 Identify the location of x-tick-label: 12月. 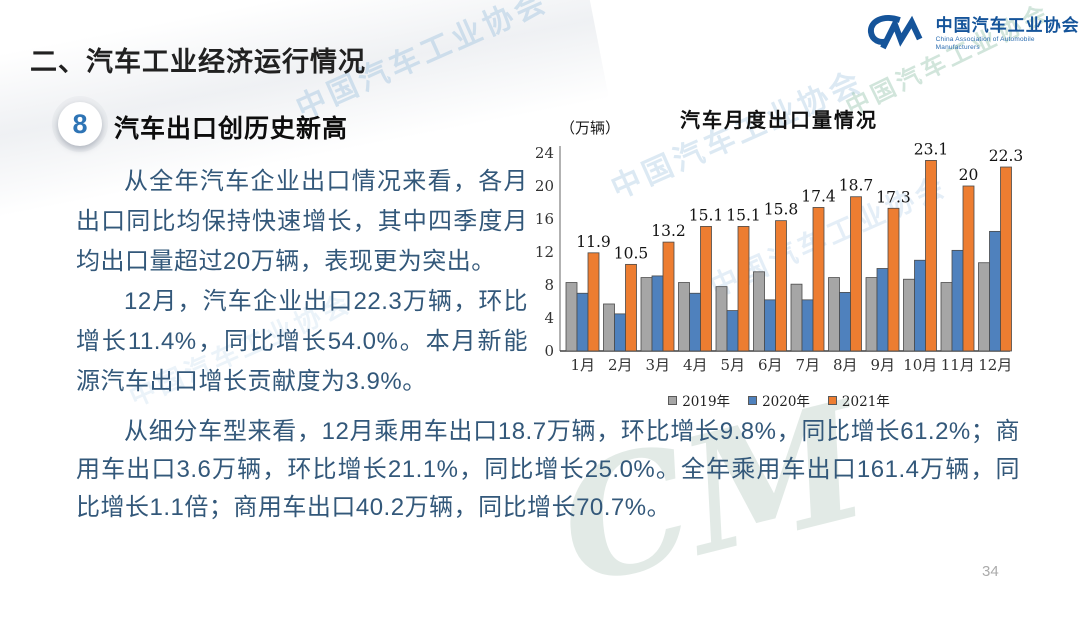
(995, 365).